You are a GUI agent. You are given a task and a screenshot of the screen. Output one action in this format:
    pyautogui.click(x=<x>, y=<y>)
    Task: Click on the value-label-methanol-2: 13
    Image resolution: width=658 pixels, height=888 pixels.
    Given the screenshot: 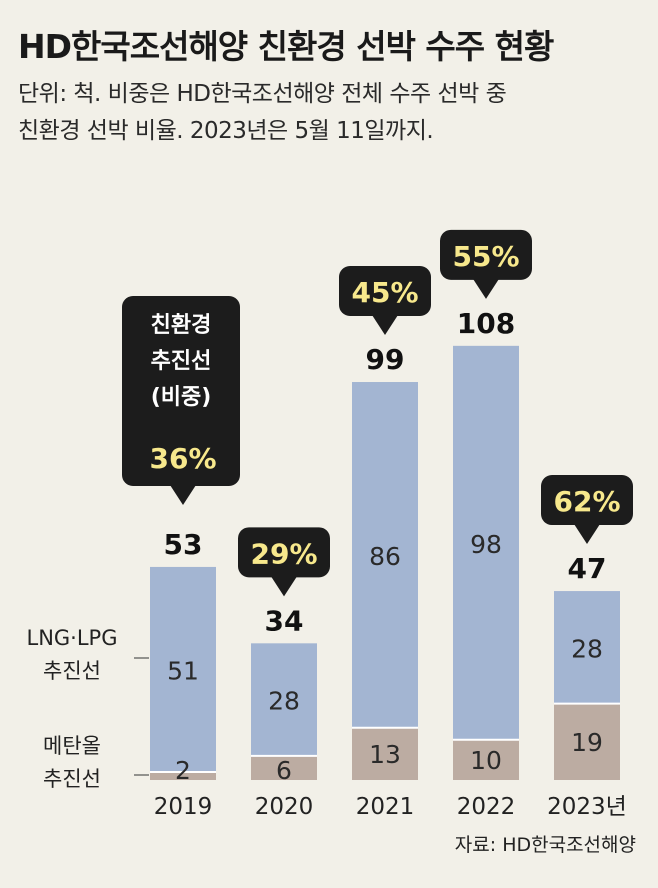 What is the action you would take?
    pyautogui.click(x=385, y=754)
    